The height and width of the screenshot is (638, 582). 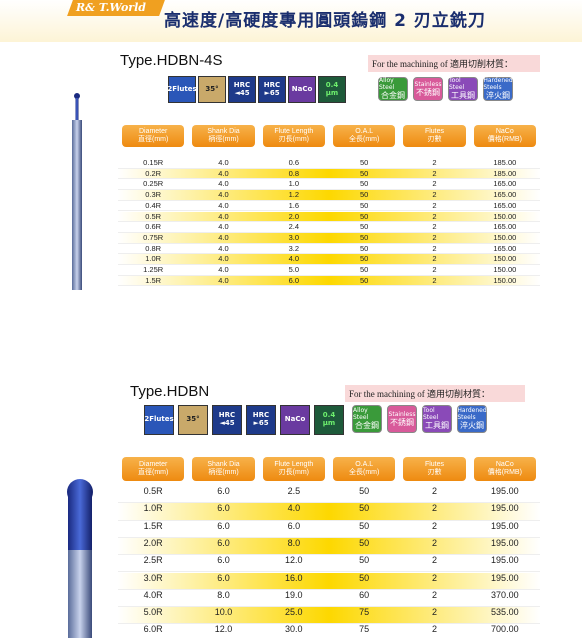 What do you see at coordinates (294, 560) in the screenshot?
I see `table-cell: 12.0` at bounding box center [294, 560].